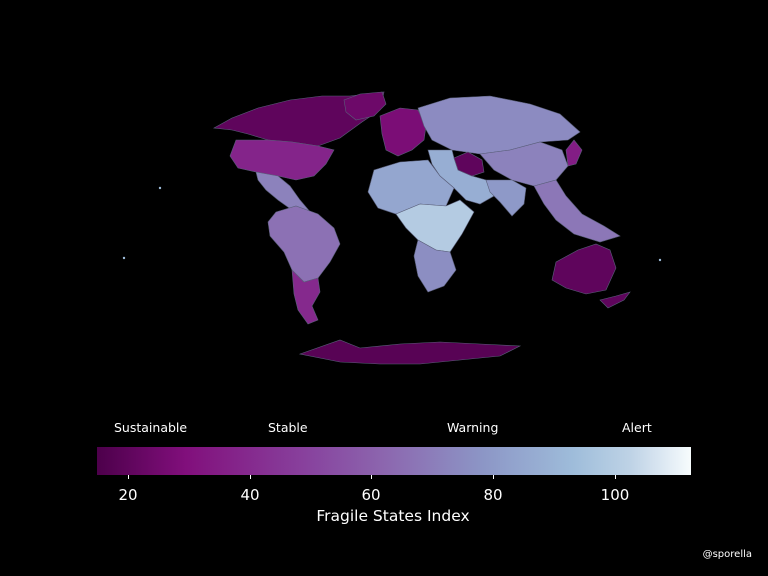 Image resolution: width=768 pixels, height=576 pixels. What do you see at coordinates (282, 160) in the screenshot?
I see `region-usa` at bounding box center [282, 160].